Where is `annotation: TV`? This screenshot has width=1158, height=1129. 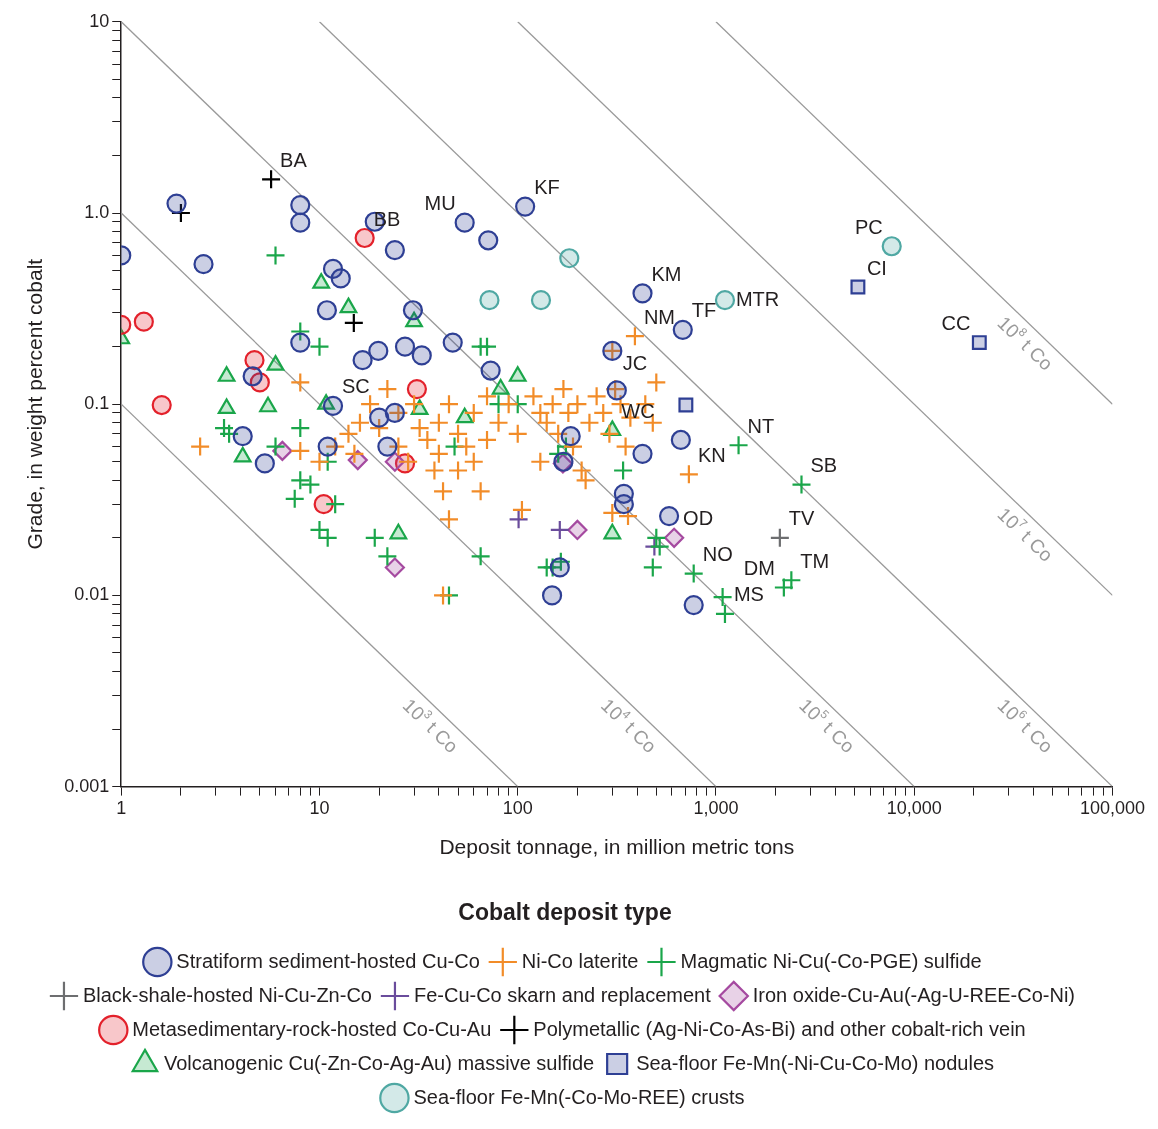 annotation: TV is located at coordinates (802, 518).